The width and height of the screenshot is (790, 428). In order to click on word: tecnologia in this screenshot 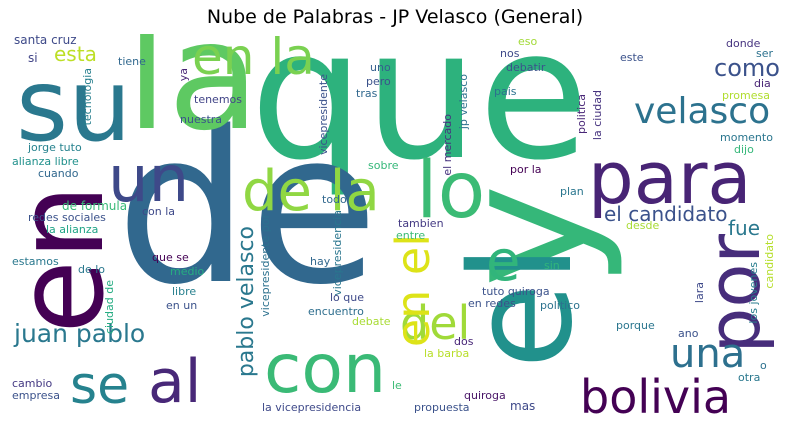, I will do `click(87, 97)`.